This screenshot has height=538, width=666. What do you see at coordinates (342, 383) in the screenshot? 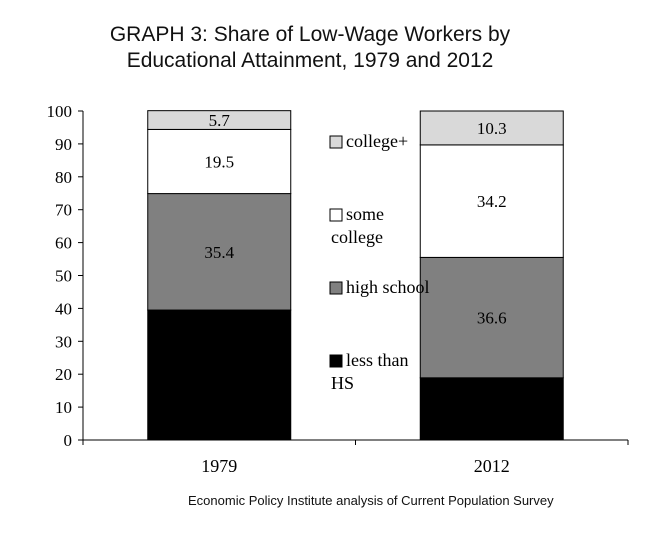
I see `legend-label: HS` at bounding box center [342, 383].